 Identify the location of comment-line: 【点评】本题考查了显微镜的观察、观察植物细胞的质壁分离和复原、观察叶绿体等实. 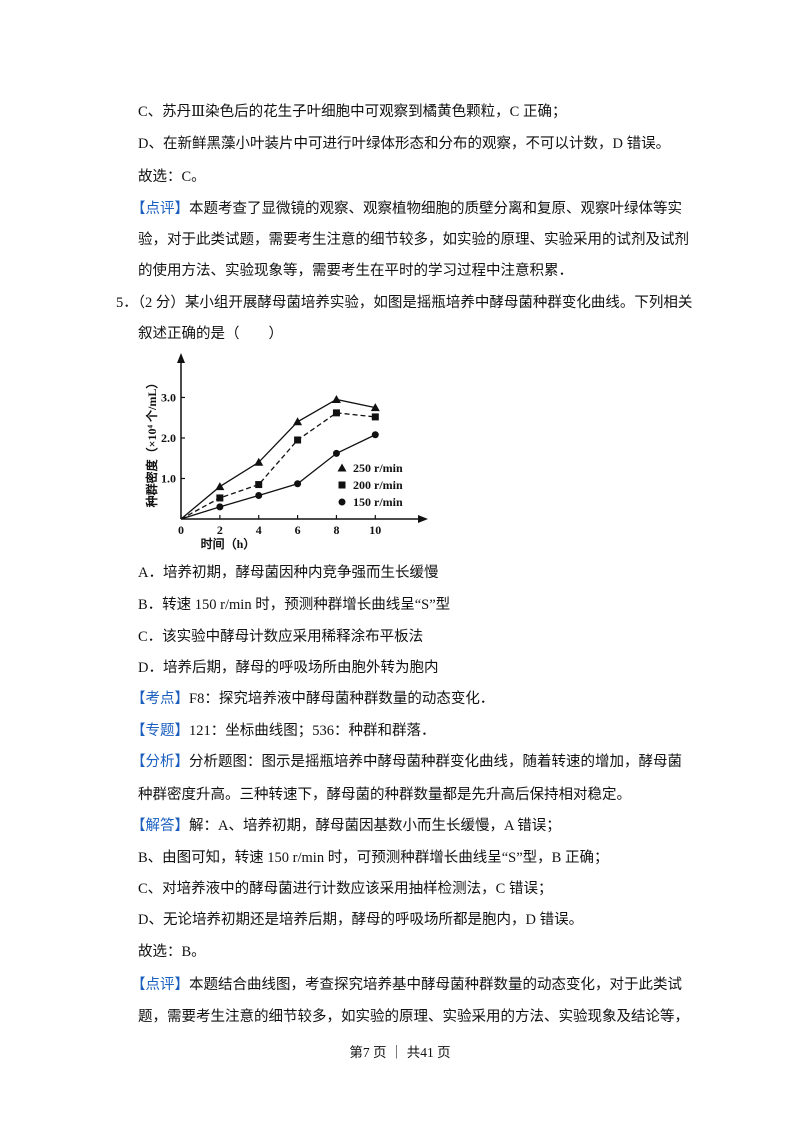
(406, 209).